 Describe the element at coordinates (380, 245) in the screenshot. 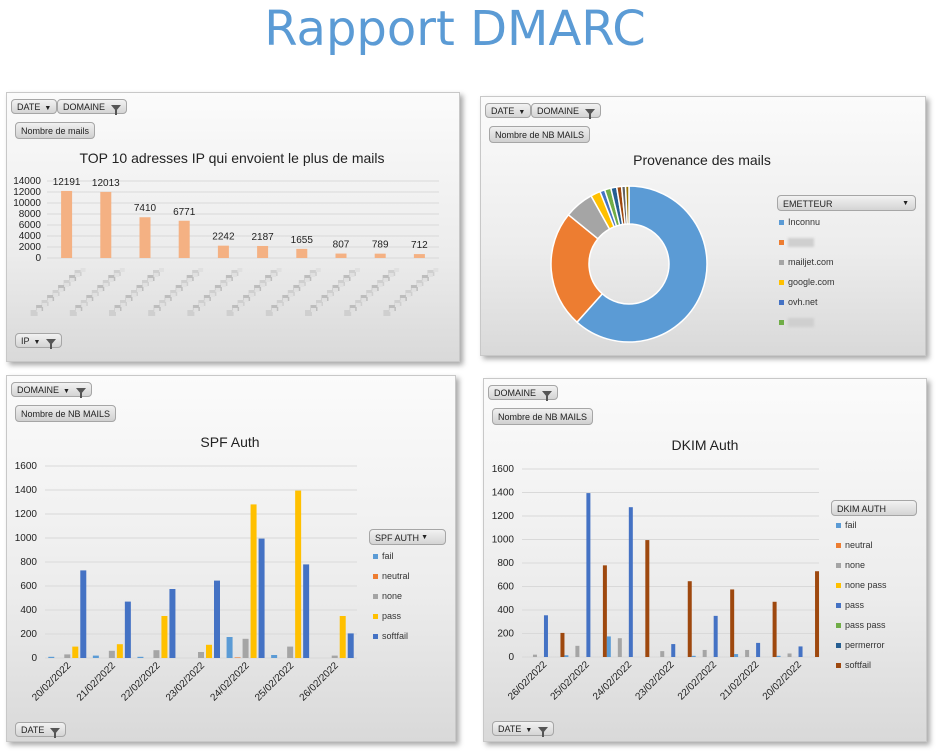

I see `bar-data-label: 789` at that location.